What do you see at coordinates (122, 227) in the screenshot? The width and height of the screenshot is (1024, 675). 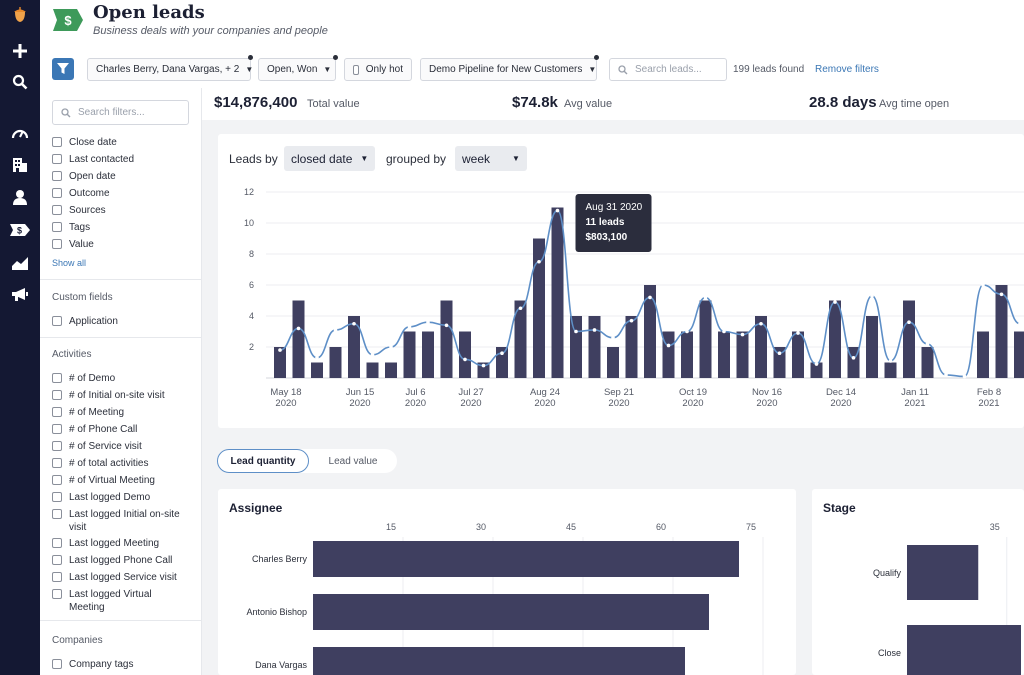 I see `filter-item: Tags` at bounding box center [122, 227].